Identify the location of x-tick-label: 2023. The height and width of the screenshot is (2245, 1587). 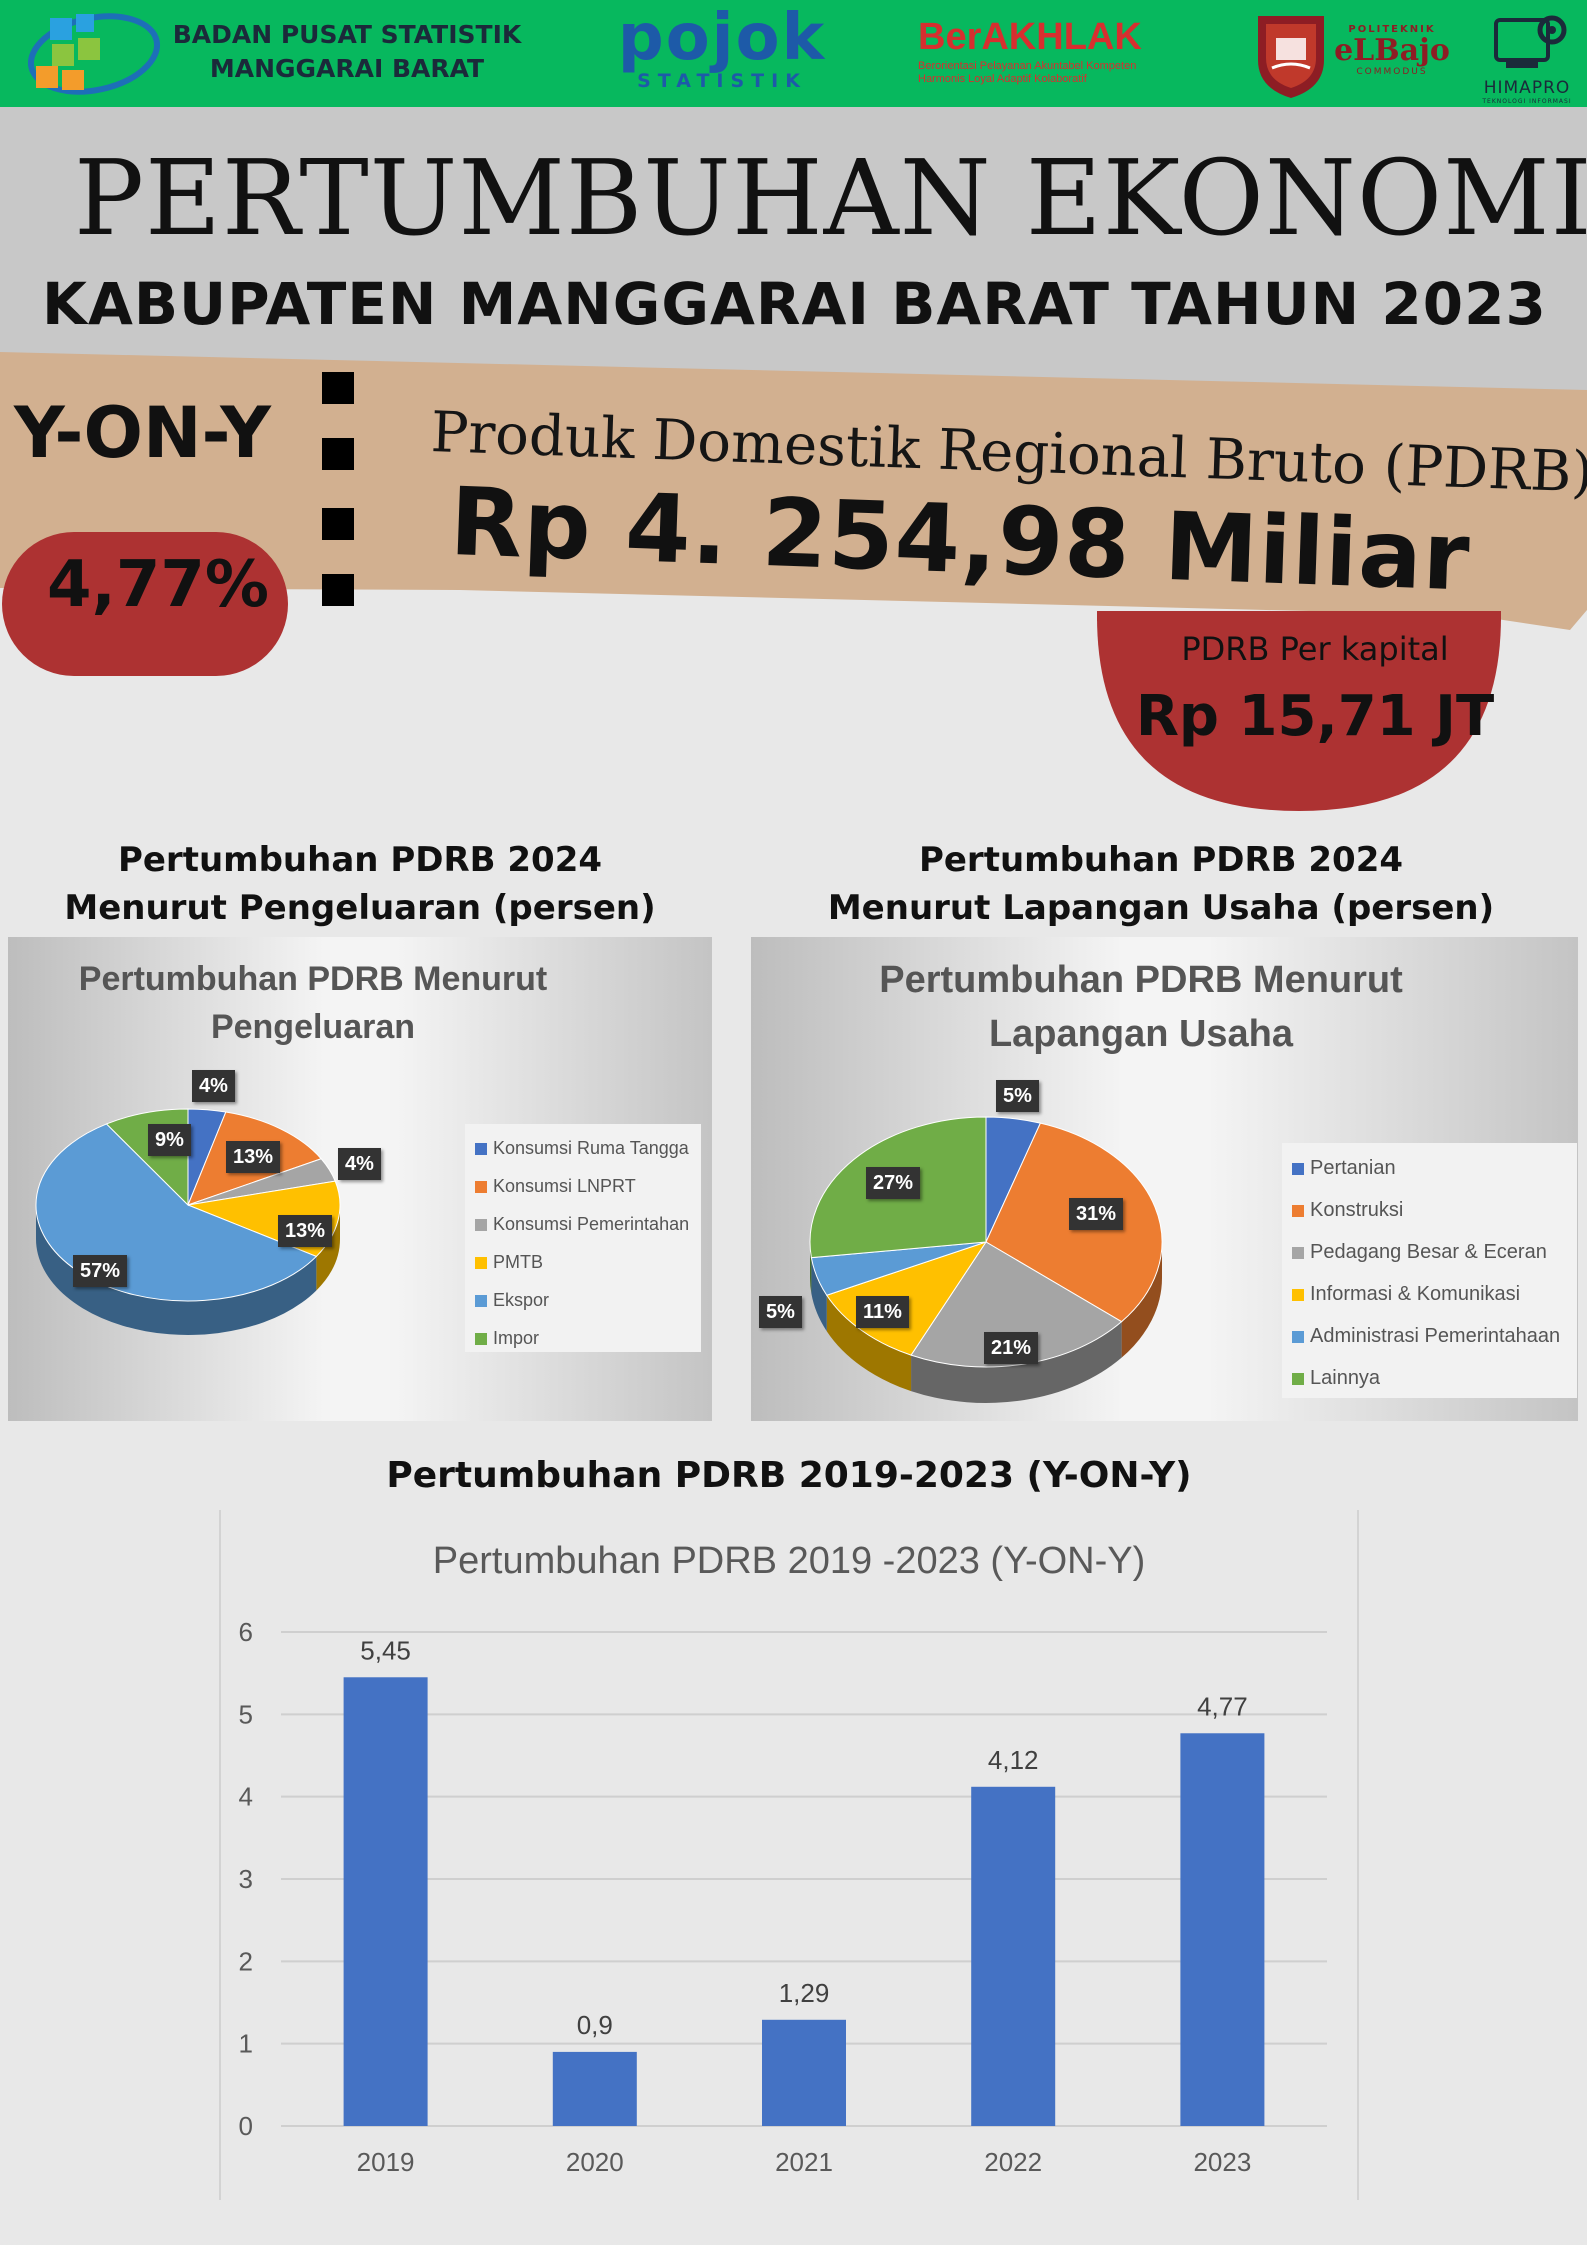
(1222, 2162).